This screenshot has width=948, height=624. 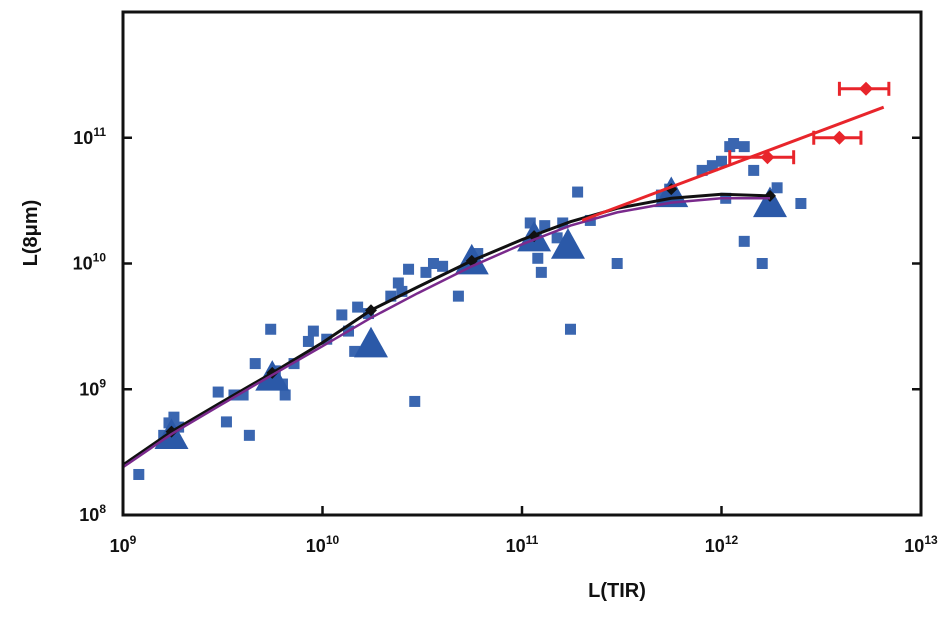 What do you see at coordinates (92, 387) in the screenshot?
I see `y-tick-label: 10⁹` at bounding box center [92, 387].